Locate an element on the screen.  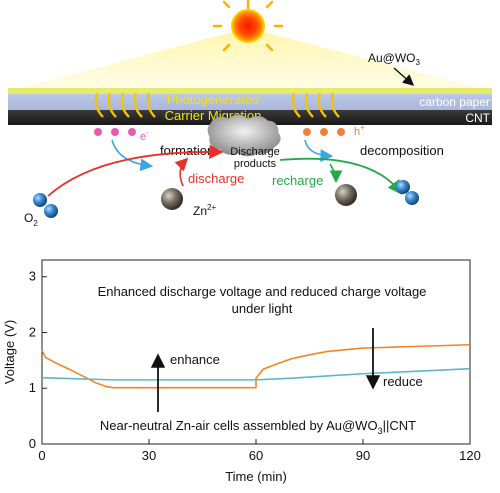
enhance-label: enhance is located at coordinates (195, 359).